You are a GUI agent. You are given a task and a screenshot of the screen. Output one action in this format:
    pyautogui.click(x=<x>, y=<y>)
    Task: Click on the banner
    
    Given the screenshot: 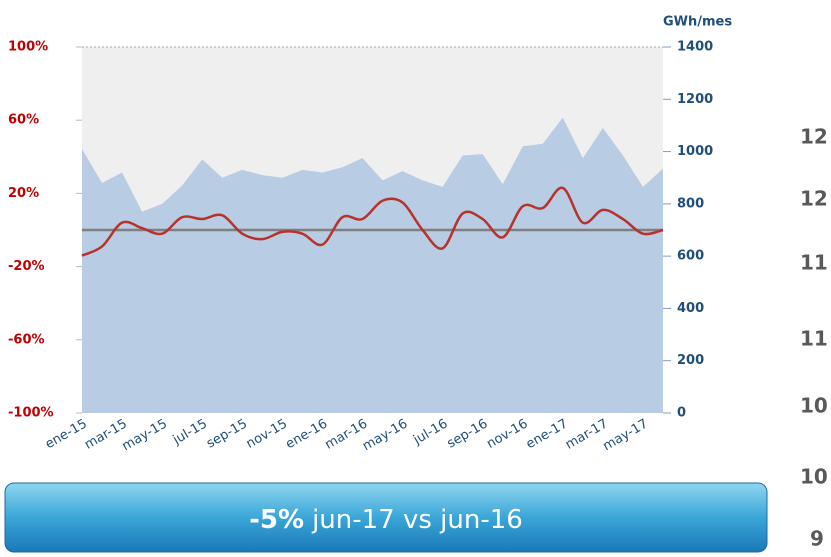 What is the action you would take?
    pyautogui.click(x=386, y=517)
    